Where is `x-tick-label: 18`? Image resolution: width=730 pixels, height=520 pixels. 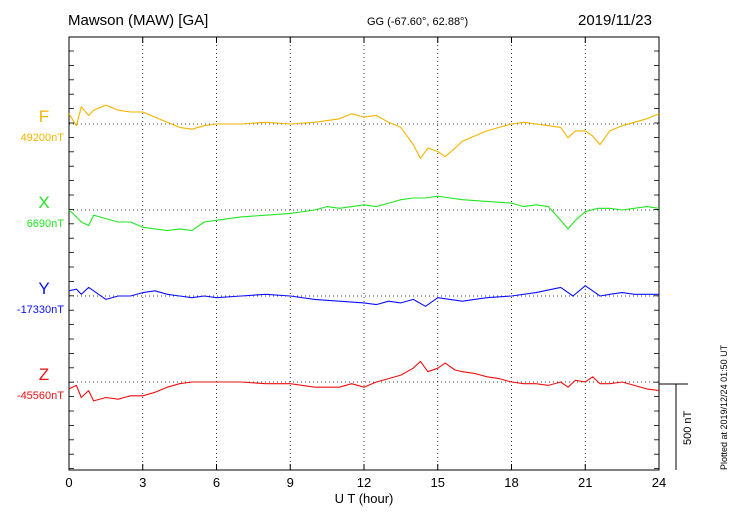 x-tick-label: 18 is located at coordinates (511, 482).